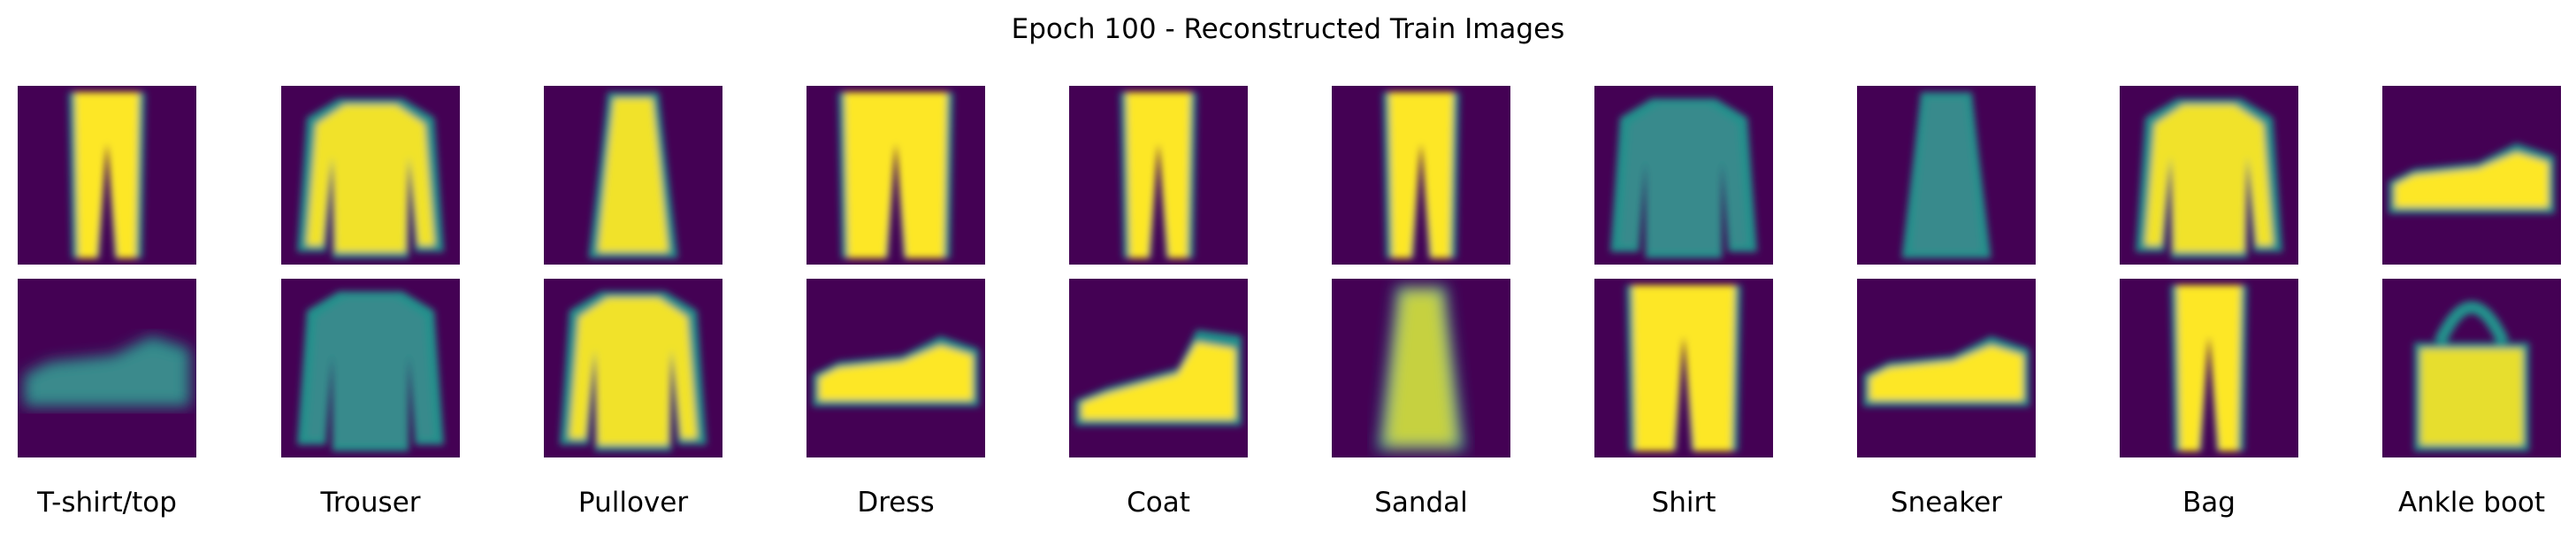 This screenshot has height=538, width=2576. Describe the element at coordinates (1947, 503) in the screenshot. I see `class-label: Sneaker` at that location.